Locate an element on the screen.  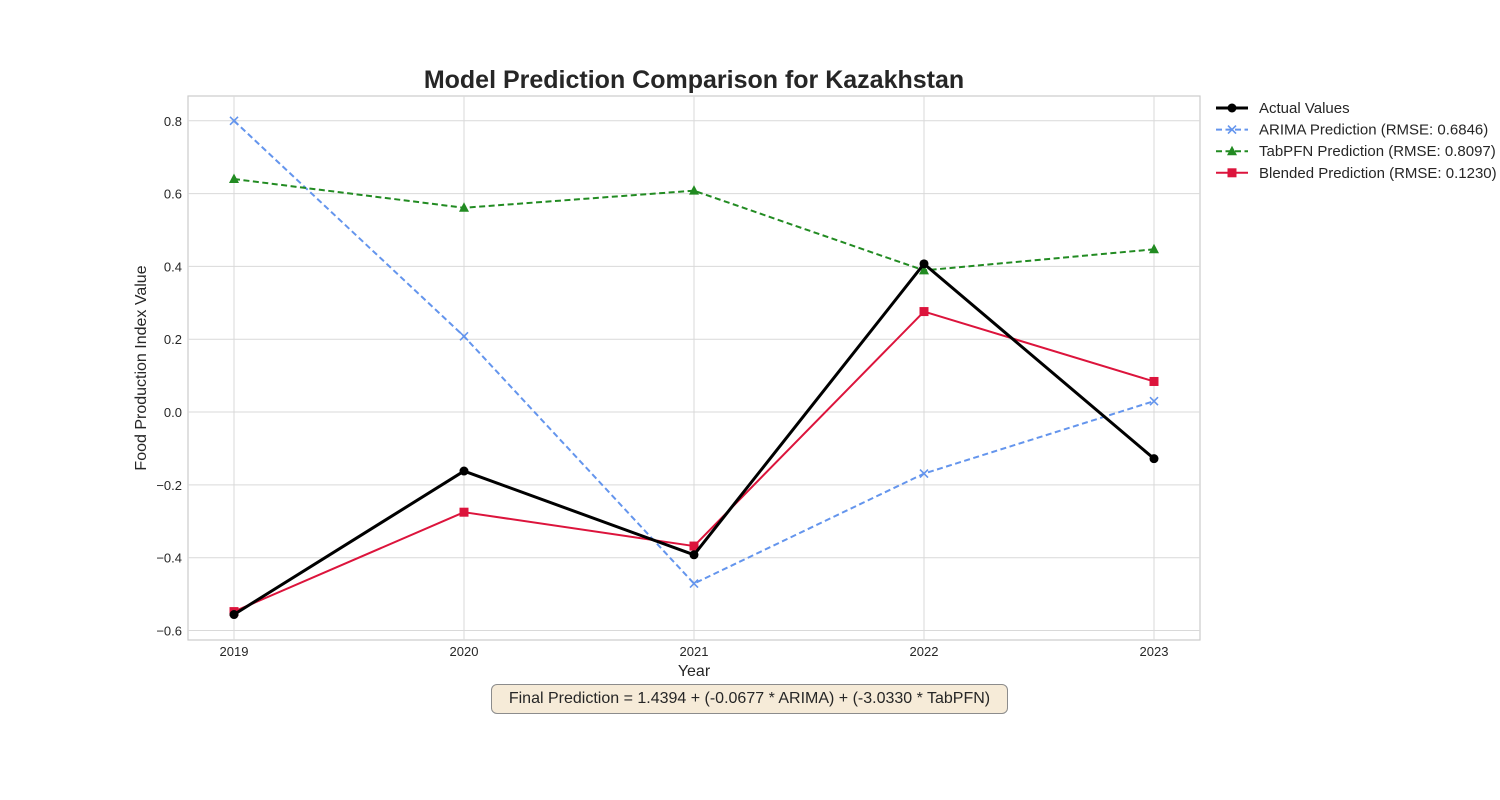
y-tick-label: −0.4 is located at coordinates (169, 558).